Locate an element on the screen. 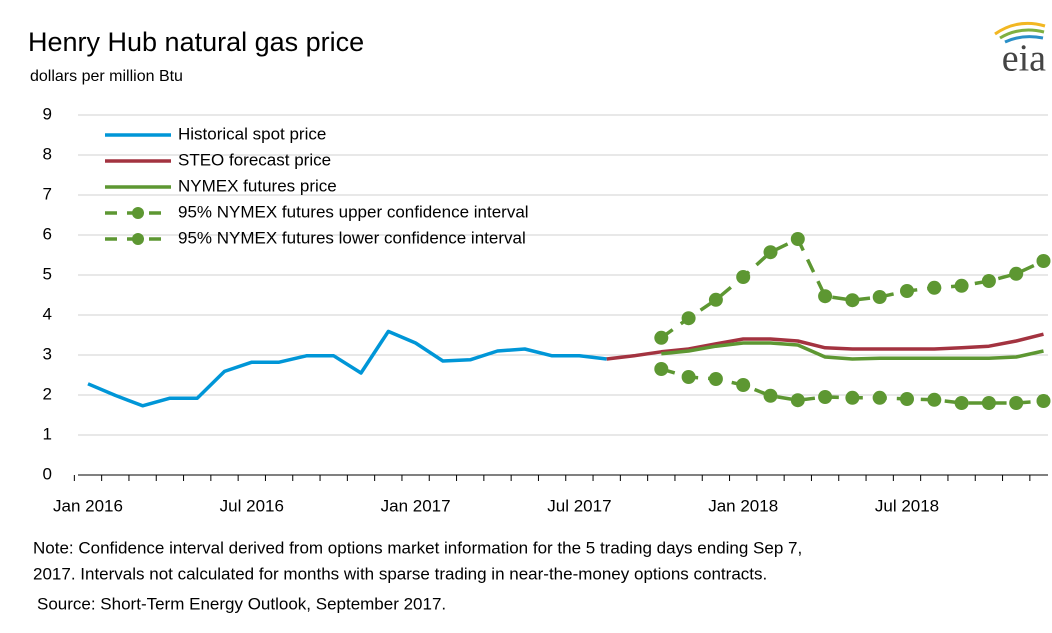 This screenshot has width=1052, height=633. y-tick-label: 8 is located at coordinates (47, 153).